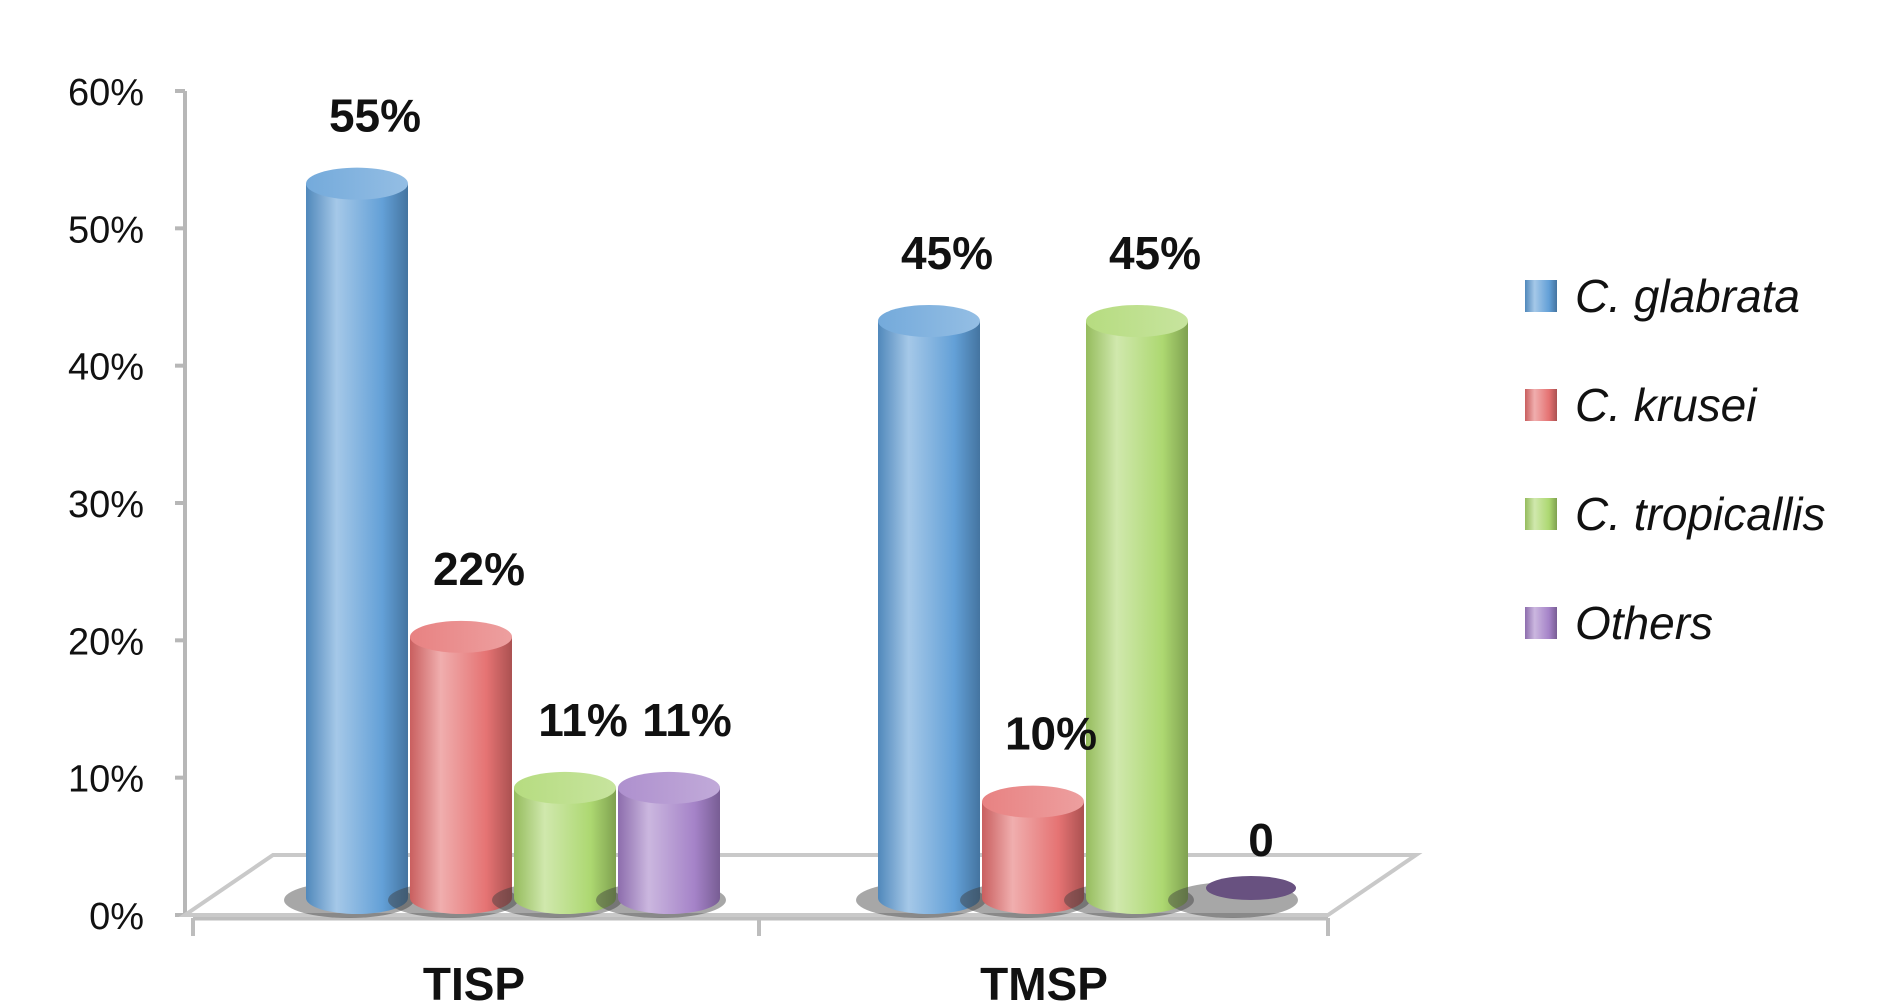 Image resolution: width=1883 pixels, height=1008 pixels. I want to click on data-label: 22%, so click(479, 569).